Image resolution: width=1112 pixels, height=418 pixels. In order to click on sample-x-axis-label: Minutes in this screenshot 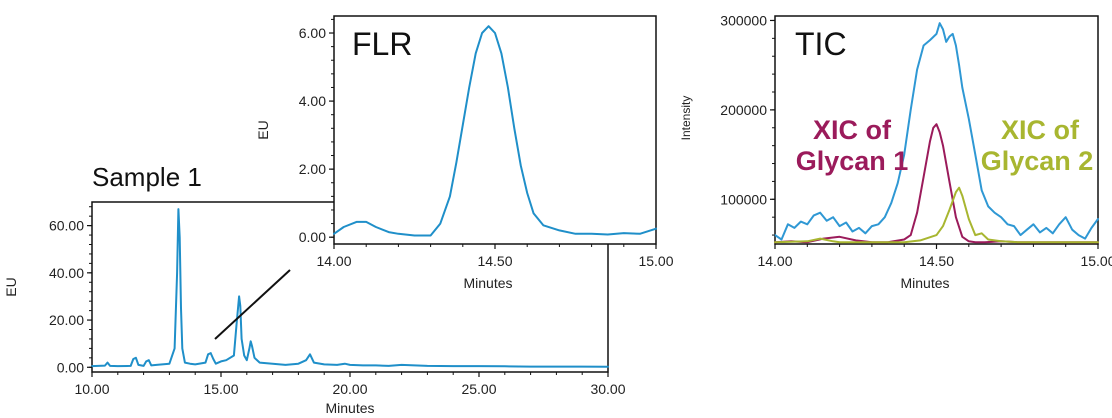, I will do `click(349, 408)`.